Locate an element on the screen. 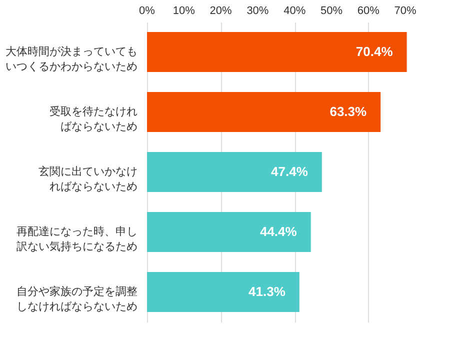 This screenshot has width=460, height=340. x-tick-label: 70% is located at coordinates (405, 11).